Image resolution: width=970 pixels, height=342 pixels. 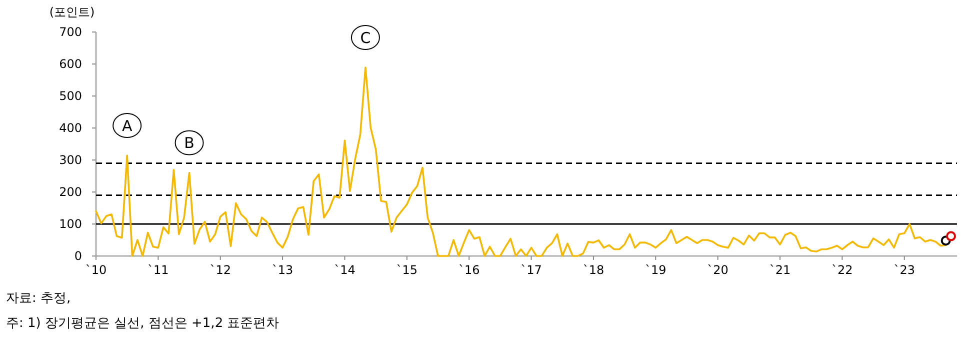 I want to click on annotation: A, so click(x=127, y=125).